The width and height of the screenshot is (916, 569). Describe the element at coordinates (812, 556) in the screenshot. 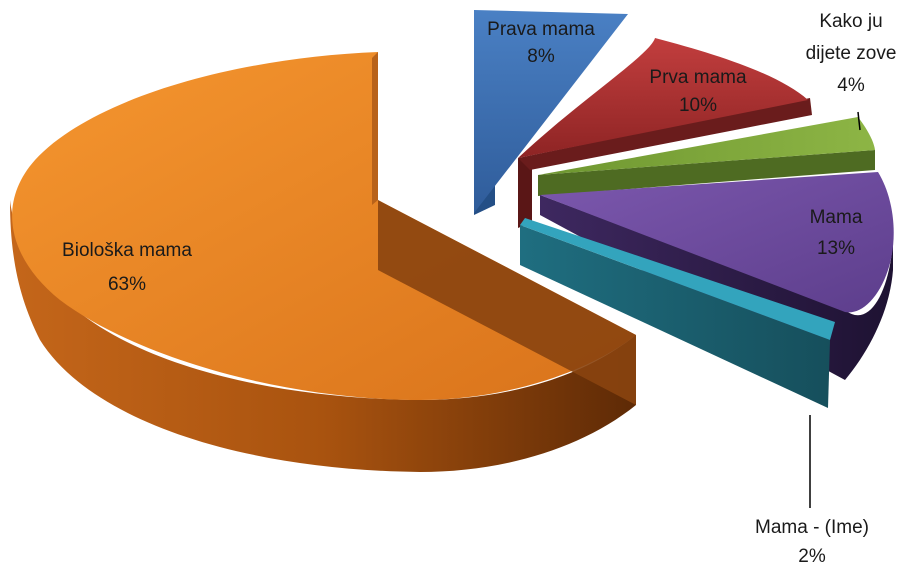

I see `label-mama-ime-value: 2%` at that location.